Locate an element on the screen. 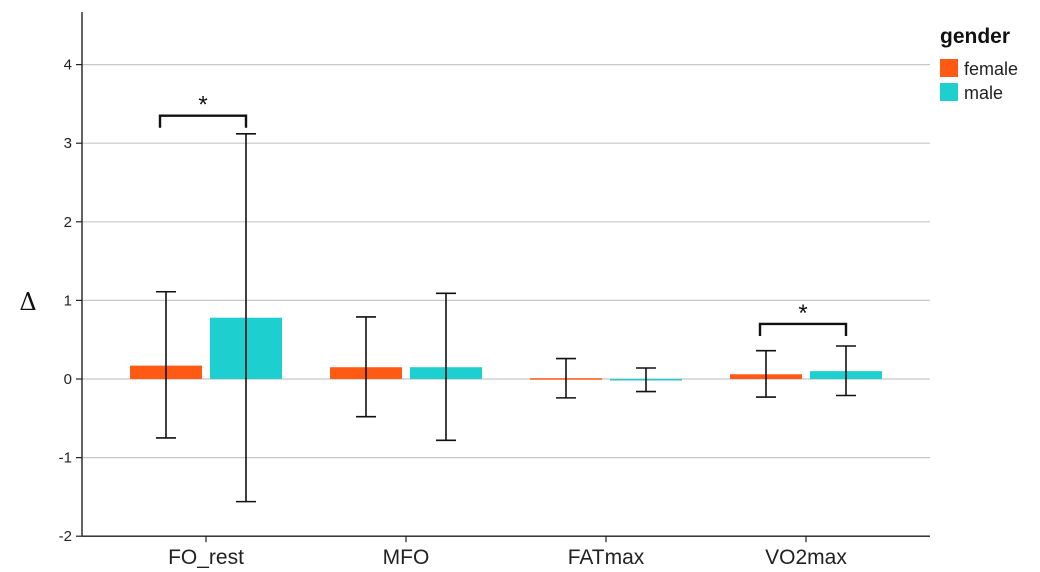 The height and width of the screenshot is (572, 1040). y-tick-label: 1 is located at coordinates (68, 300).